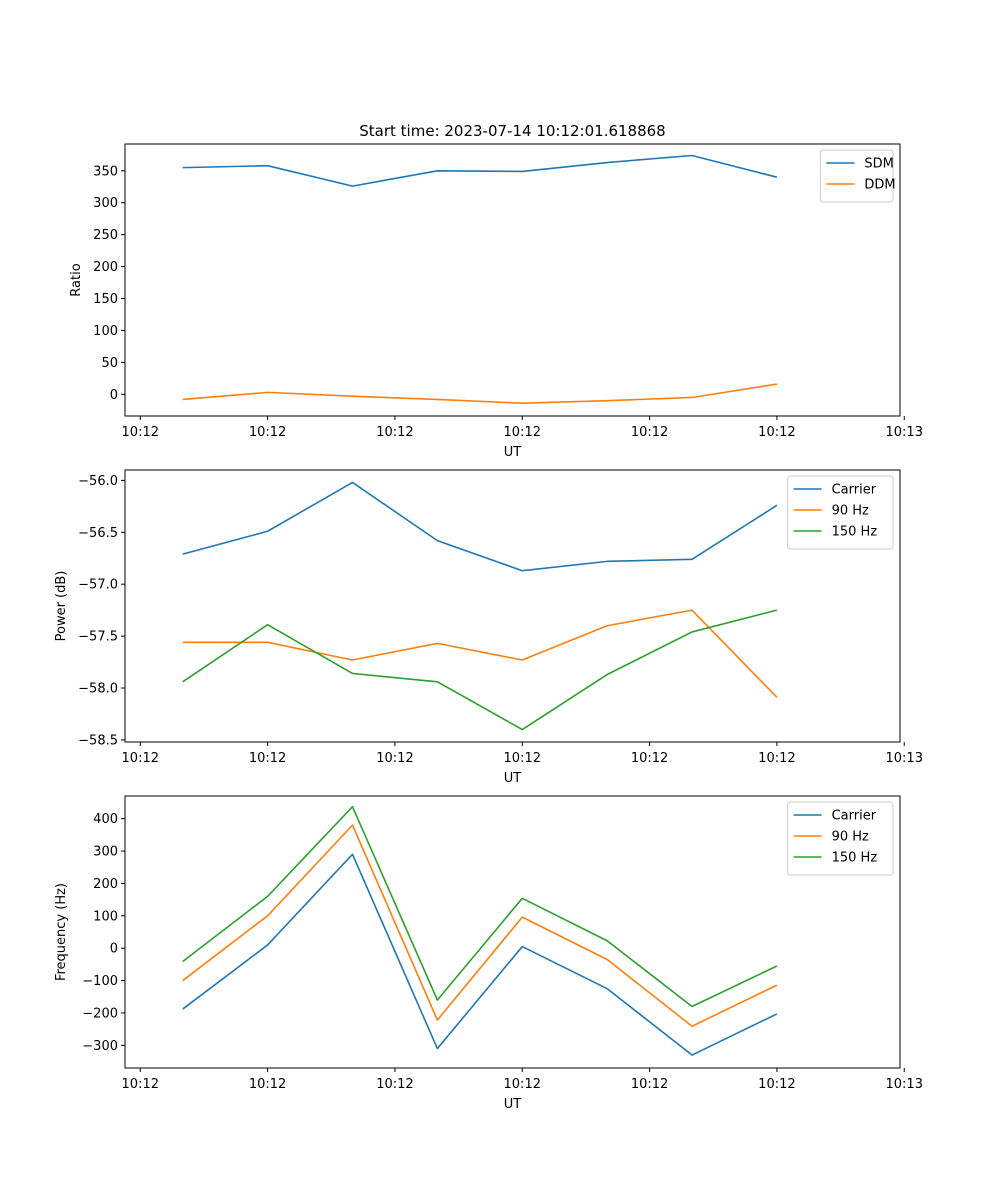  Describe the element at coordinates (98, 740) in the screenshot. I see `y-tick-label: −58.5` at that location.